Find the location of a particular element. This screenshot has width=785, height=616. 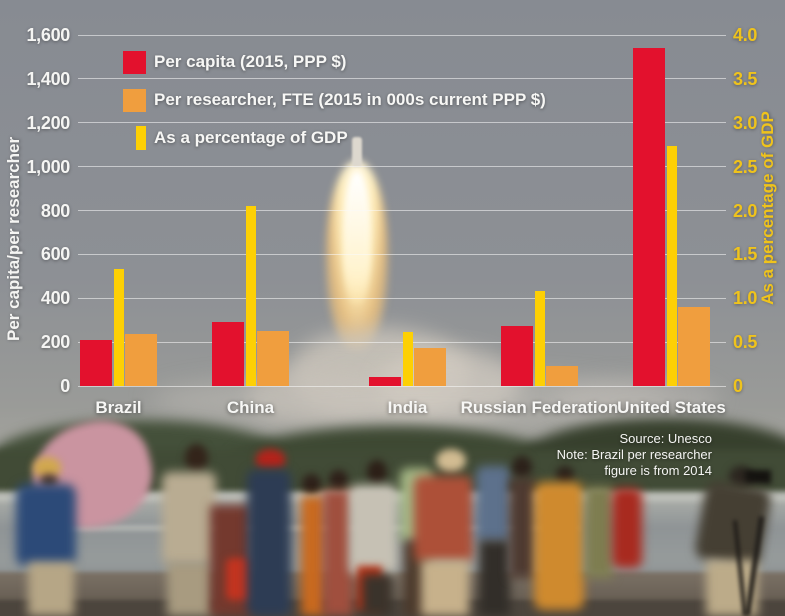

per-capita-swatch-icon is located at coordinates (134, 62).